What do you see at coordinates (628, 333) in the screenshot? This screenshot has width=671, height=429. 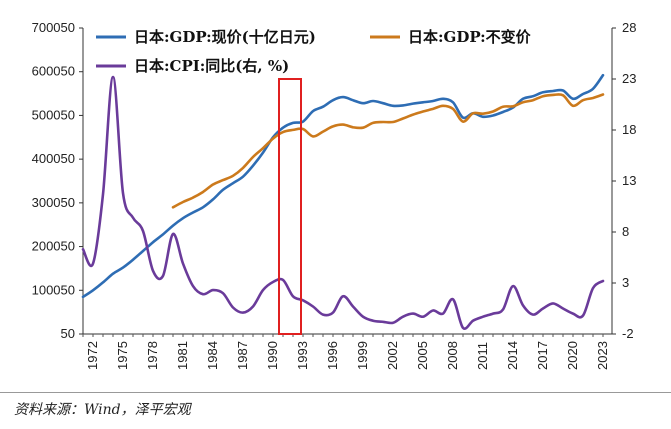 I see `right-tick-label: -2` at bounding box center [628, 333].